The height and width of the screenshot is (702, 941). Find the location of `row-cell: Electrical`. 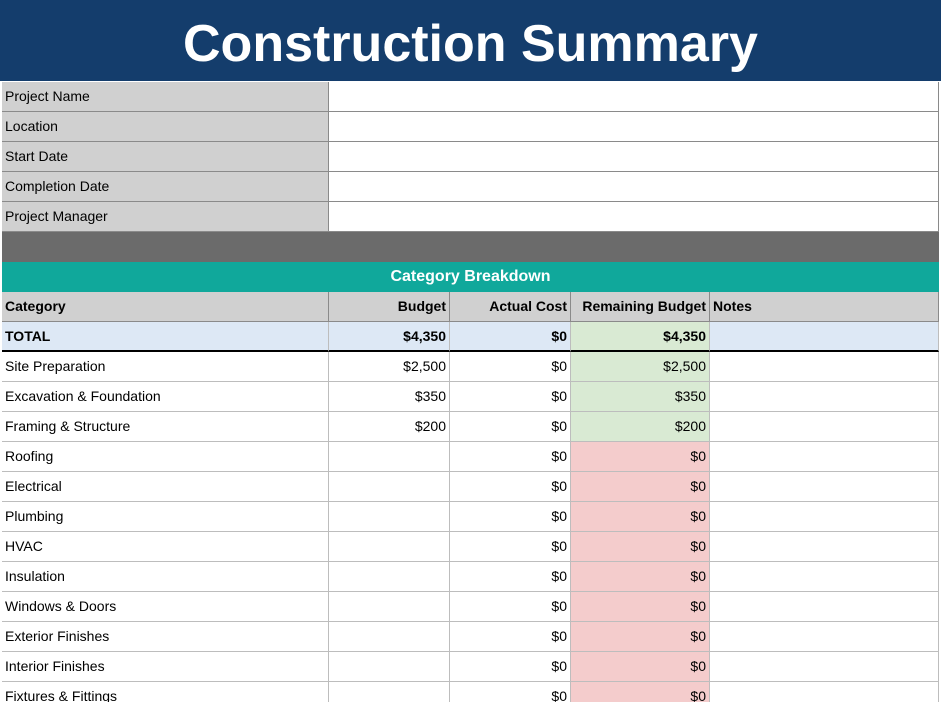

row-cell: Electrical is located at coordinates (165, 487).